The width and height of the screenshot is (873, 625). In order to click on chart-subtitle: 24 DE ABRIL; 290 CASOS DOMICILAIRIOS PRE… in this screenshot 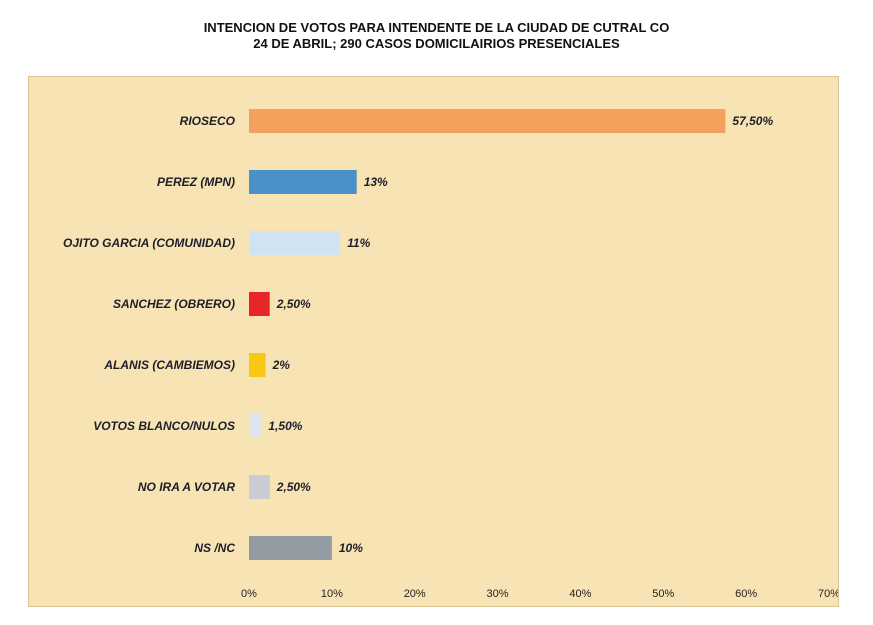, I will do `click(436, 43)`.